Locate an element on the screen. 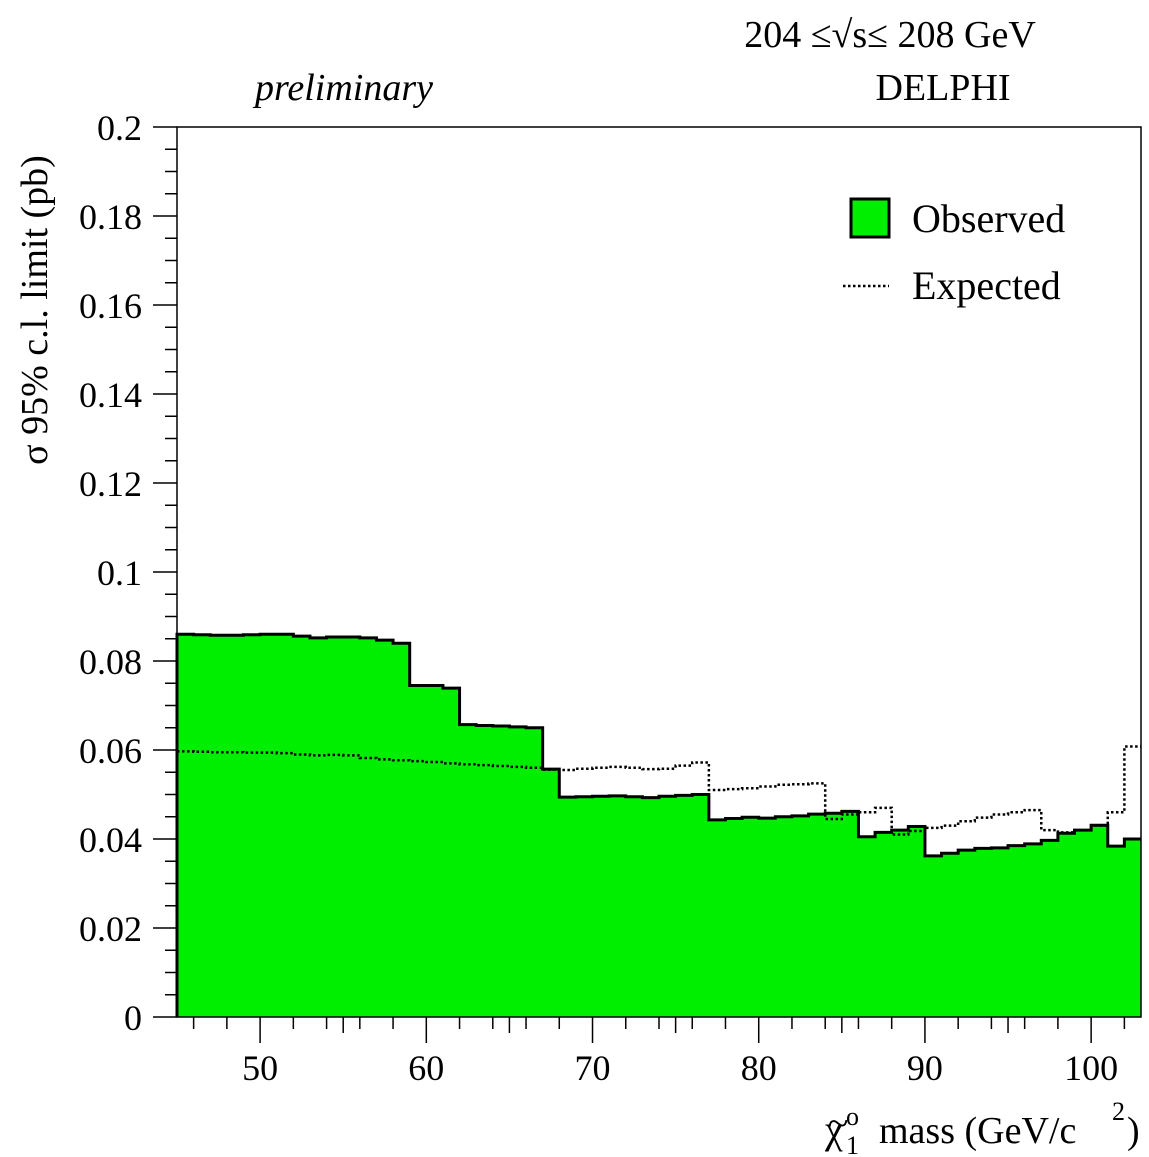  y-axis: 0 0.02 0.04 0.06 0.08 0.1 0.12 0.14 0.16 0.18 0.2 is located at coordinates (128, 573).